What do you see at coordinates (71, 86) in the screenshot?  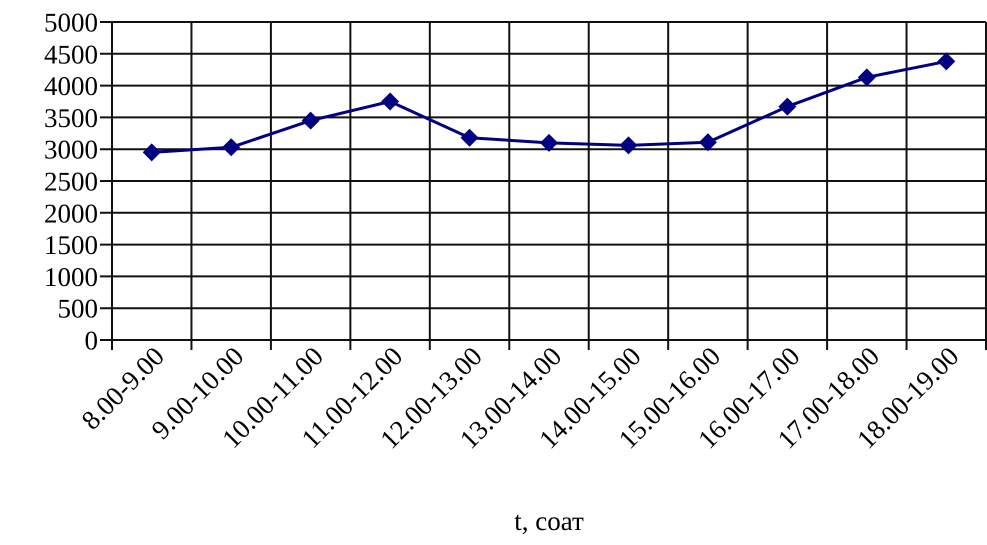 I see `y-tick-label: 4000` at bounding box center [71, 86].